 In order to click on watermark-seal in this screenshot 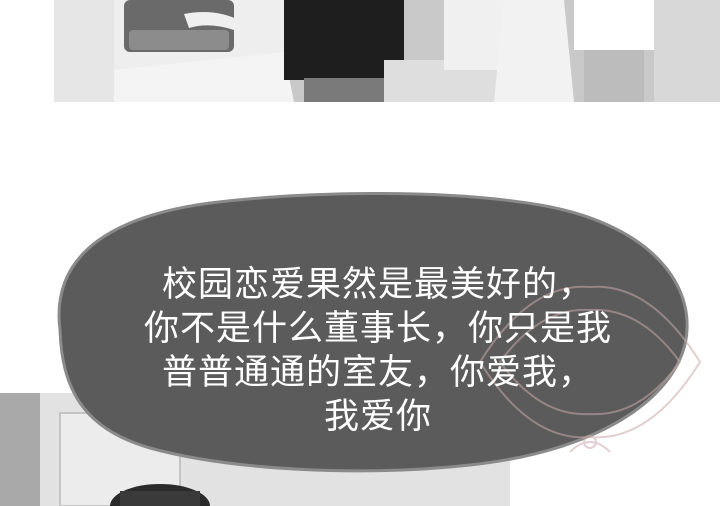, I will do `click(590, 369)`.